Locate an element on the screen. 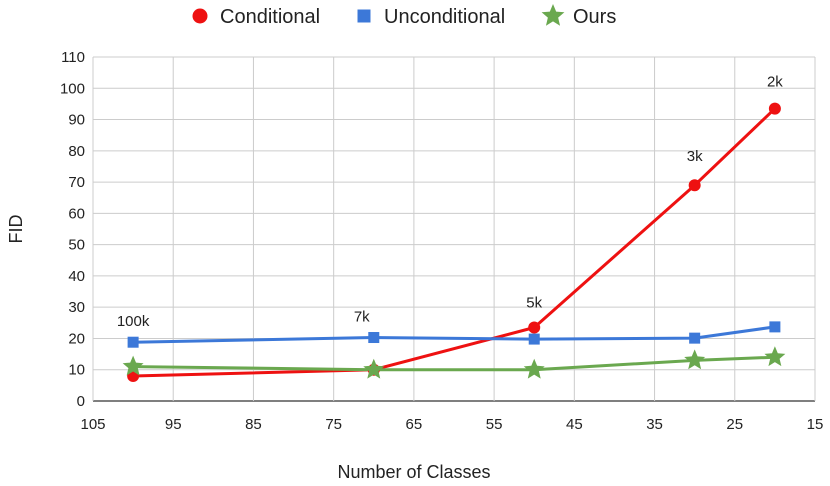 The image size is (830, 486). x-tick-label: 55 is located at coordinates (494, 424).